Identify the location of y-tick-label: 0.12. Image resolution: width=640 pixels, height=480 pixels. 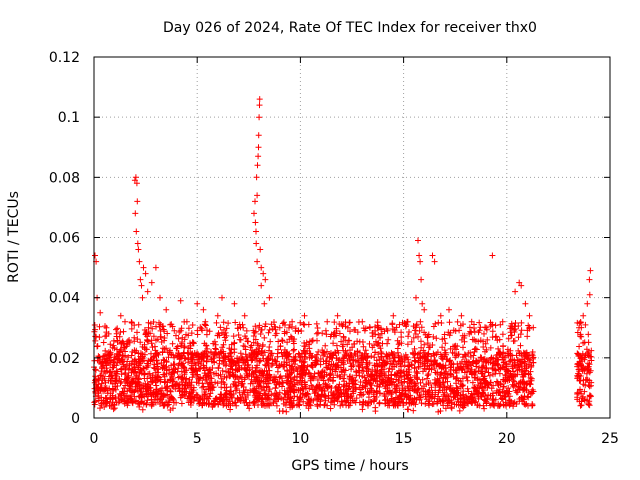
(64, 58).